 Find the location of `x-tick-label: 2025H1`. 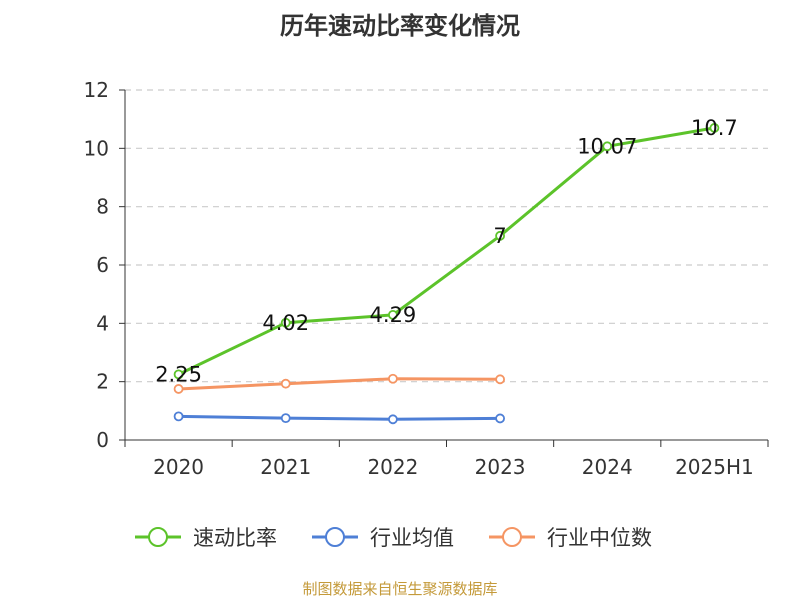

x-tick-label: 2025H1 is located at coordinates (714, 467).